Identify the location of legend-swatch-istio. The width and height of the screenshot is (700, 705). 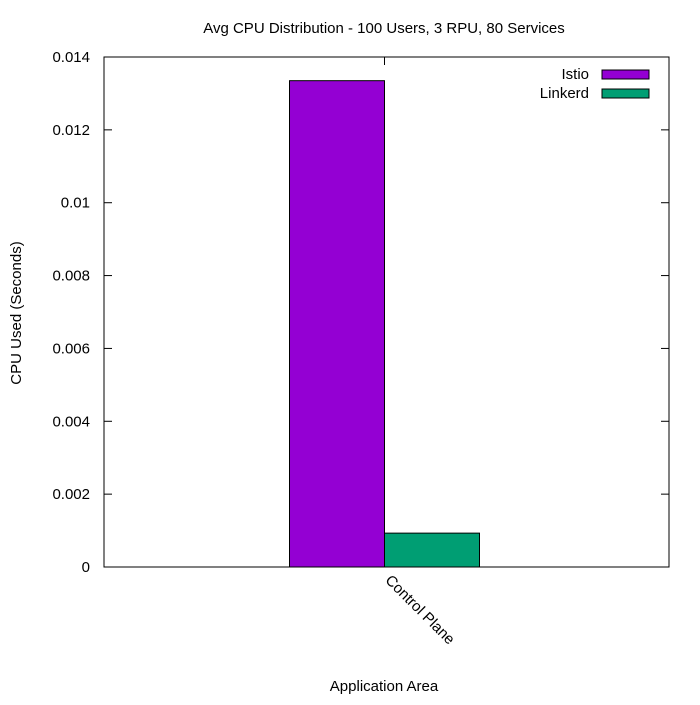
(625, 74).